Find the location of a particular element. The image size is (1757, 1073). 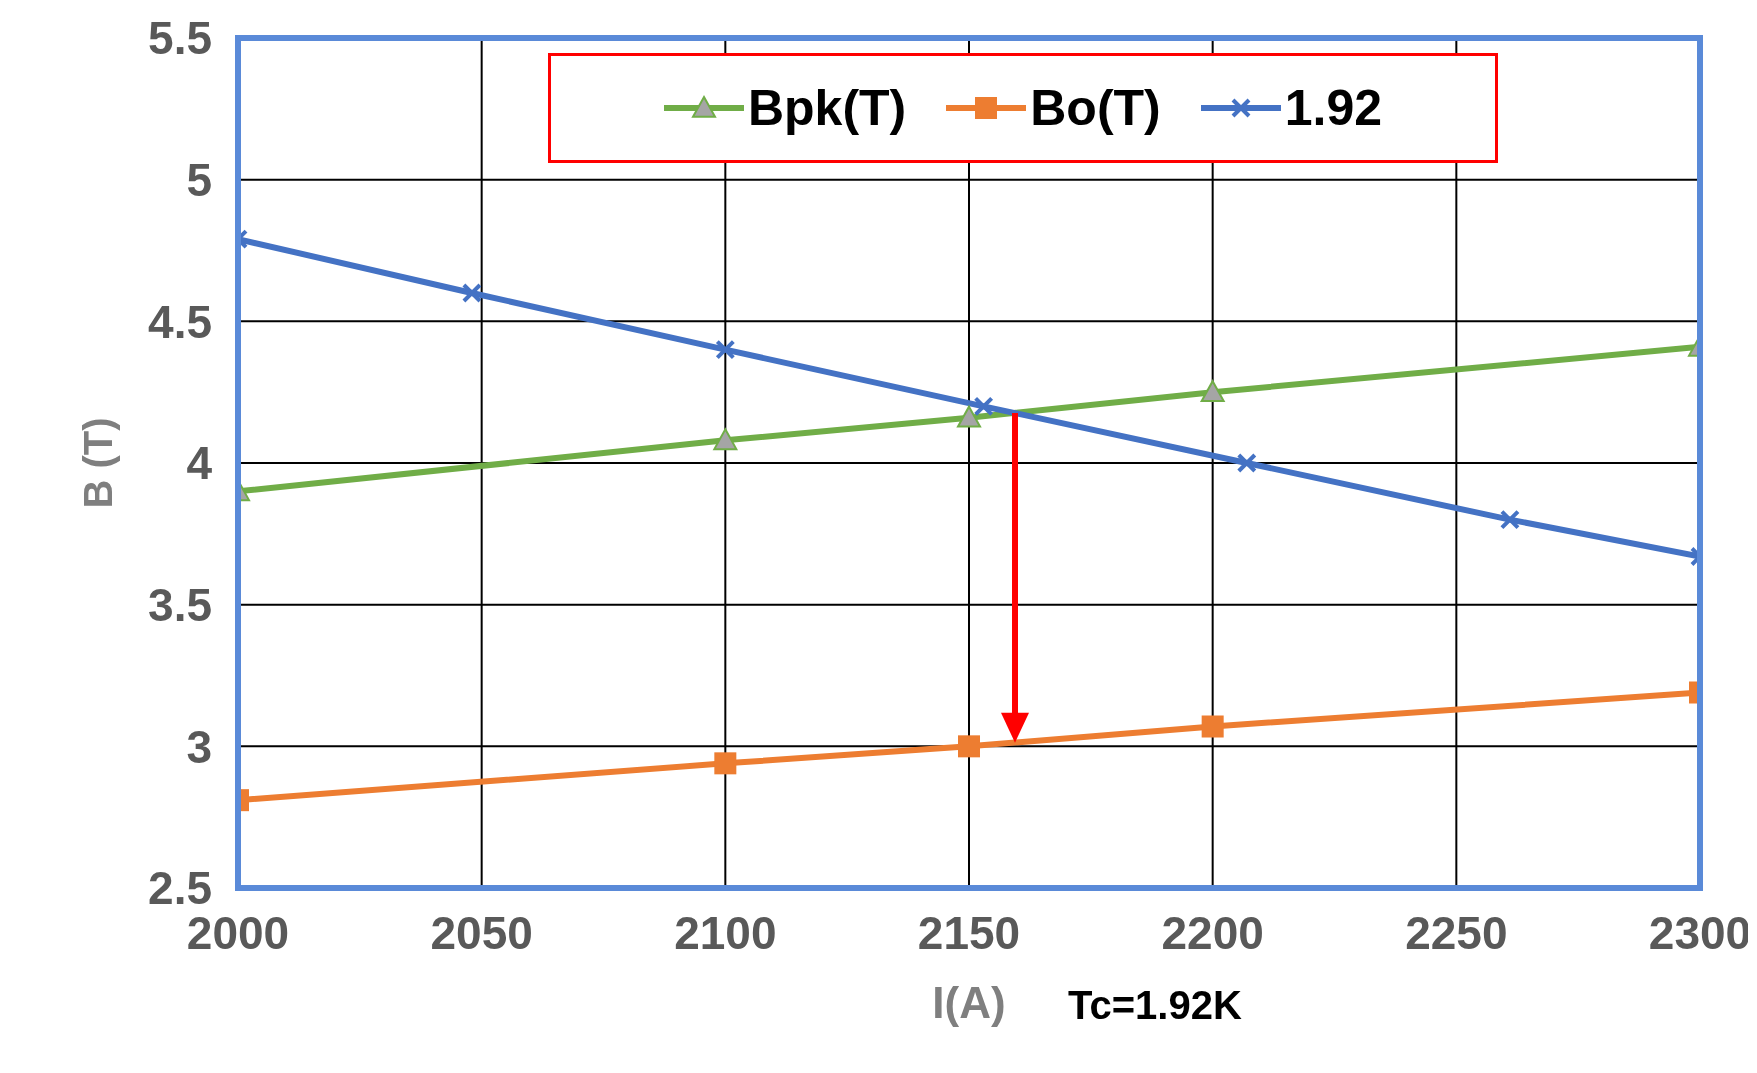

x-tick-label: 2250 is located at coordinates (1456, 932).